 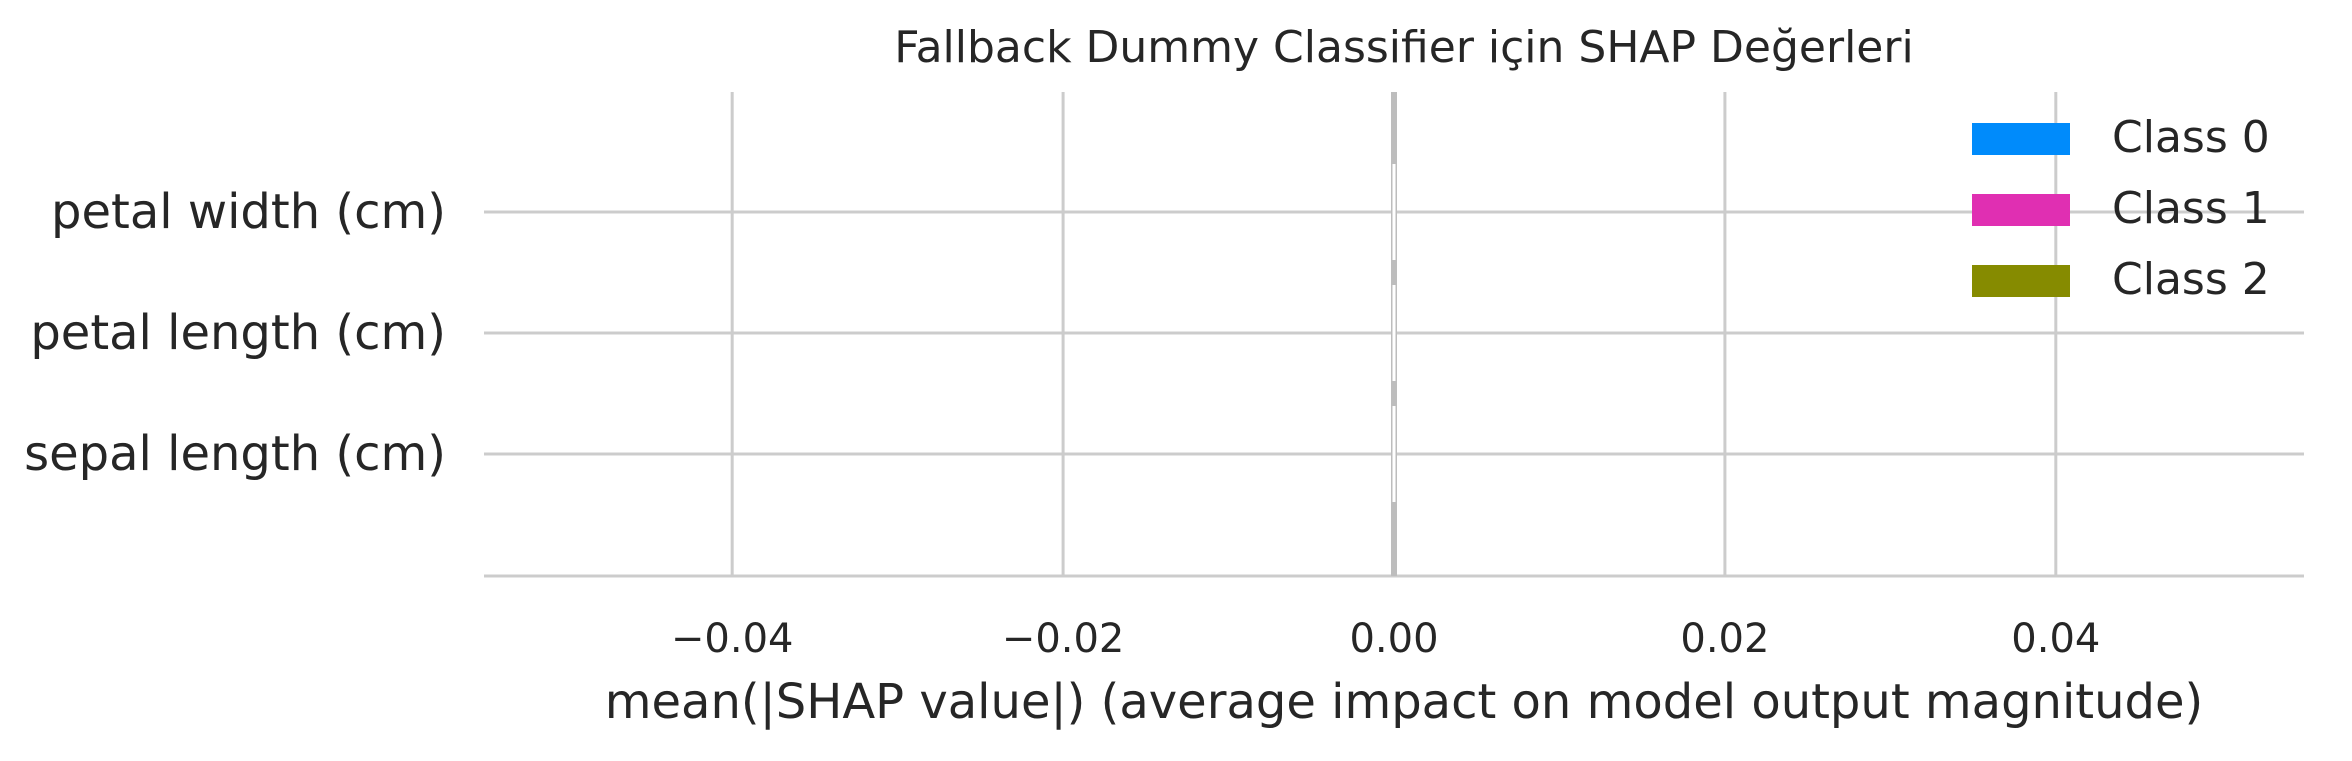 What do you see at coordinates (732, 639) in the screenshot?
I see `x-tick-label: −0.04` at bounding box center [732, 639].